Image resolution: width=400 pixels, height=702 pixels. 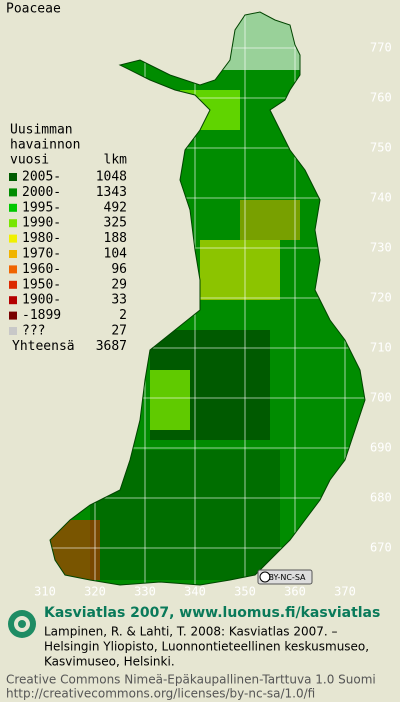 I want to click on legend-count: 2, so click(x=123, y=315).